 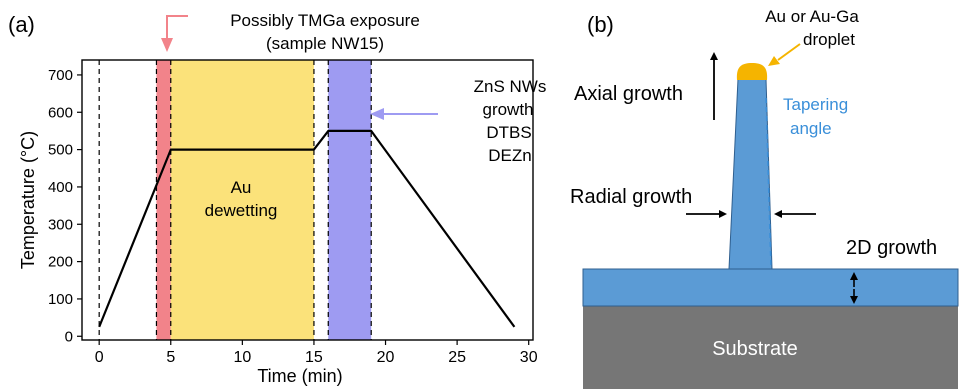 I want to click on zns-annotation-line1: ZnS NWs, so click(x=510, y=86).